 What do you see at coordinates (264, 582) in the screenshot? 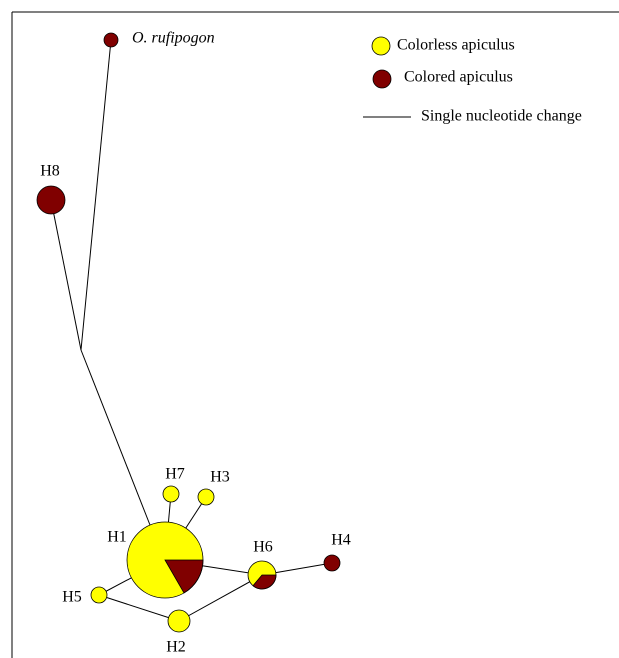
I see `node-h6-colored-part` at bounding box center [264, 582].